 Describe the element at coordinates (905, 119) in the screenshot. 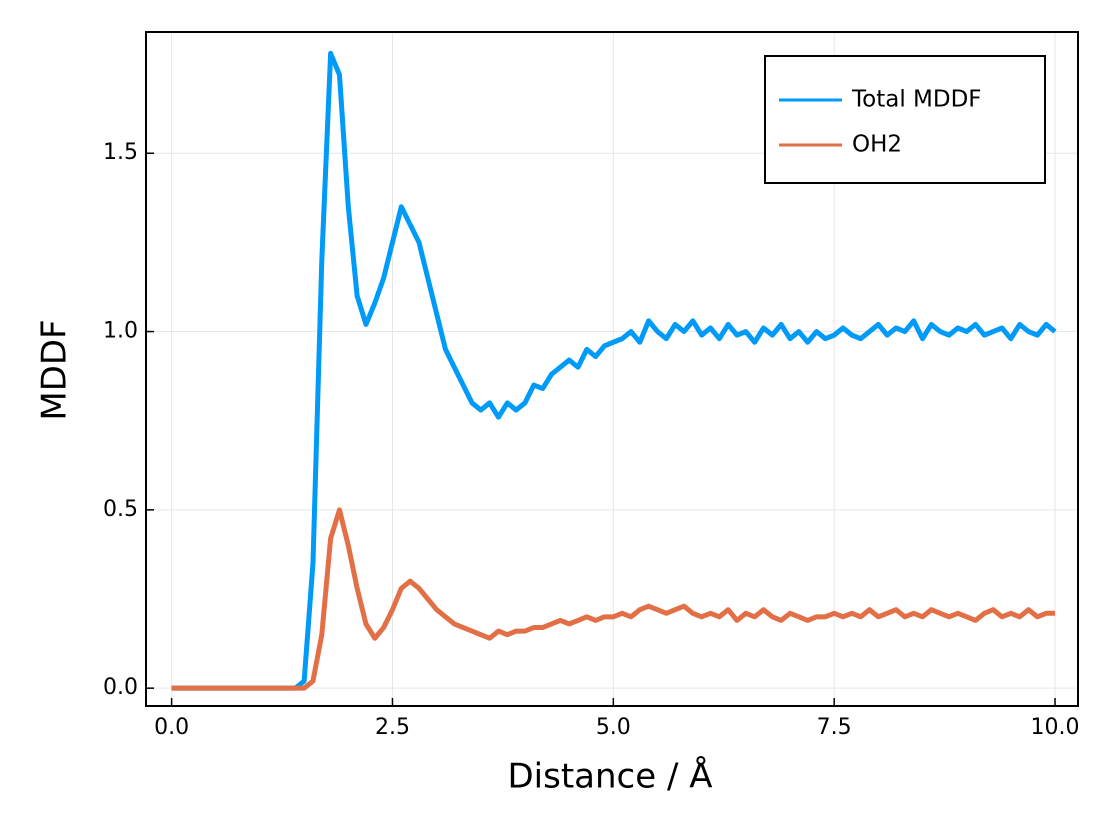

I see `legend-box` at that location.